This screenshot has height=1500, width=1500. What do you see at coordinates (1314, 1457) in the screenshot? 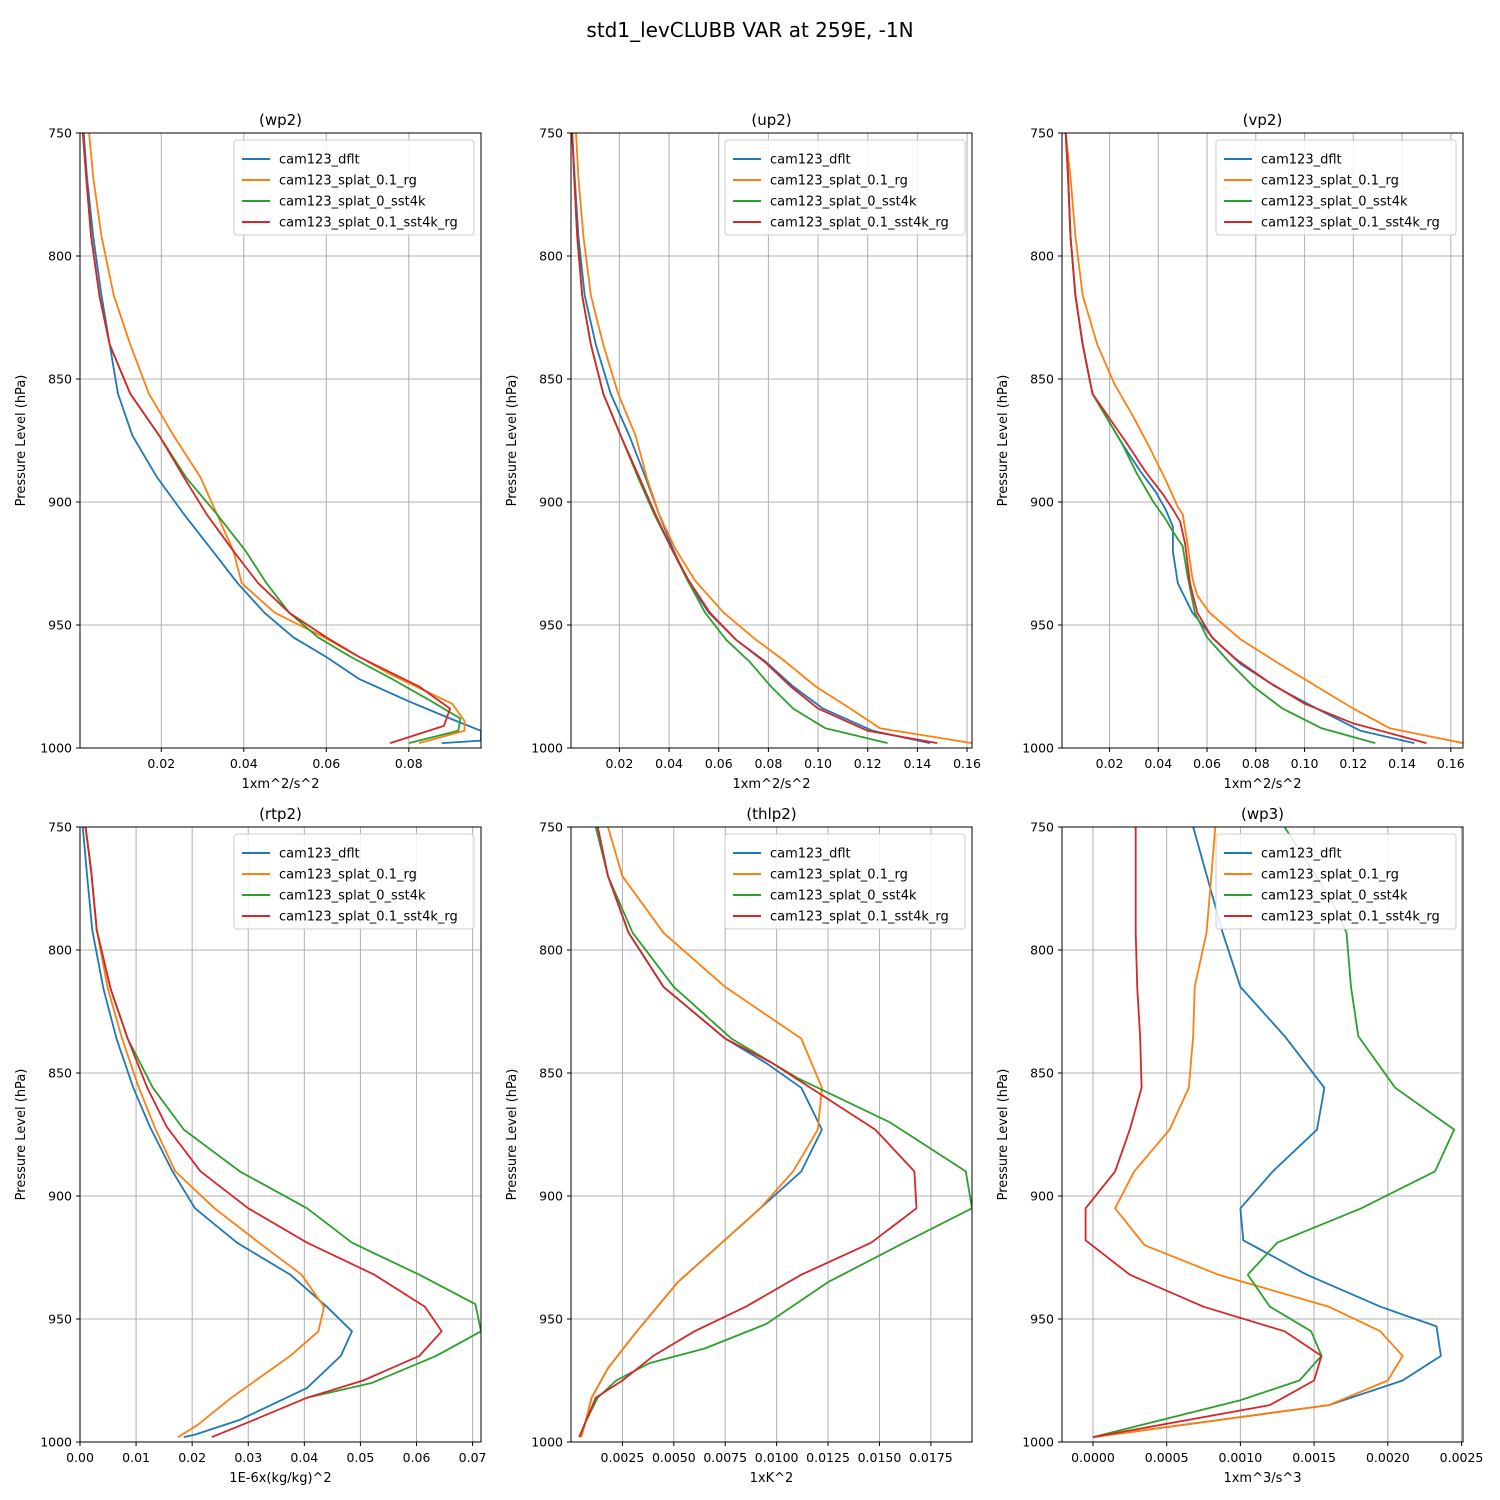
I see `x-tick-label: 0.0015` at bounding box center [1314, 1457].